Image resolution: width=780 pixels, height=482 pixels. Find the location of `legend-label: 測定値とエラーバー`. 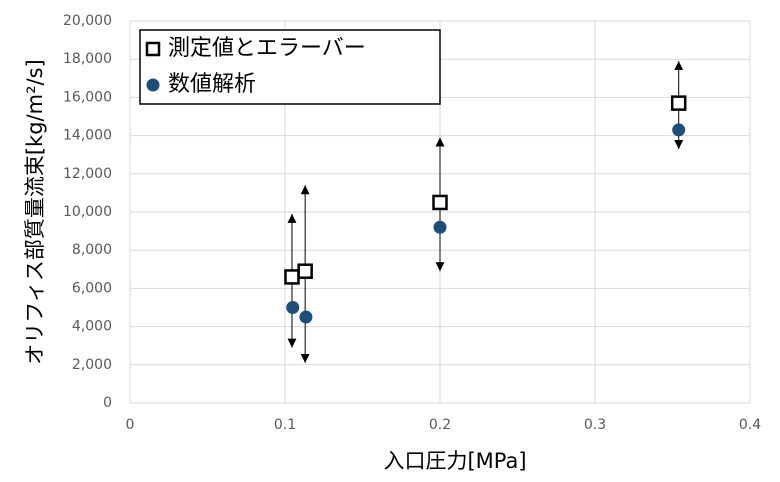

legend-label: 測定値とエラーバー is located at coordinates (267, 48).